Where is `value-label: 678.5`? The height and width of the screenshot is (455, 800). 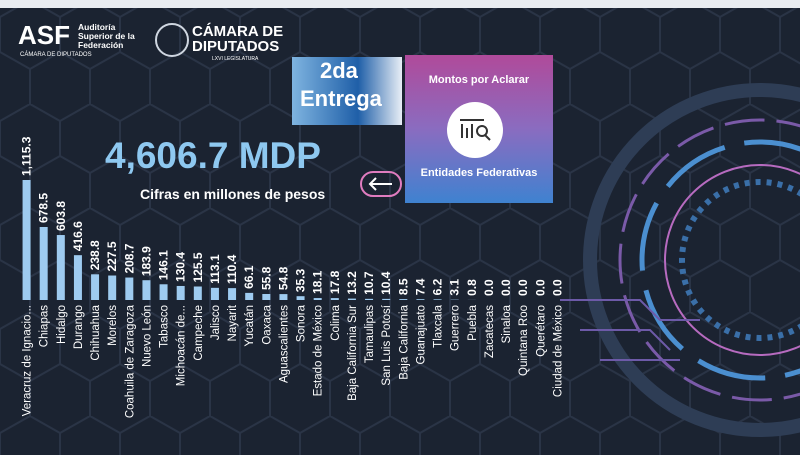 value-label: 678.5 is located at coordinates (44, 208).